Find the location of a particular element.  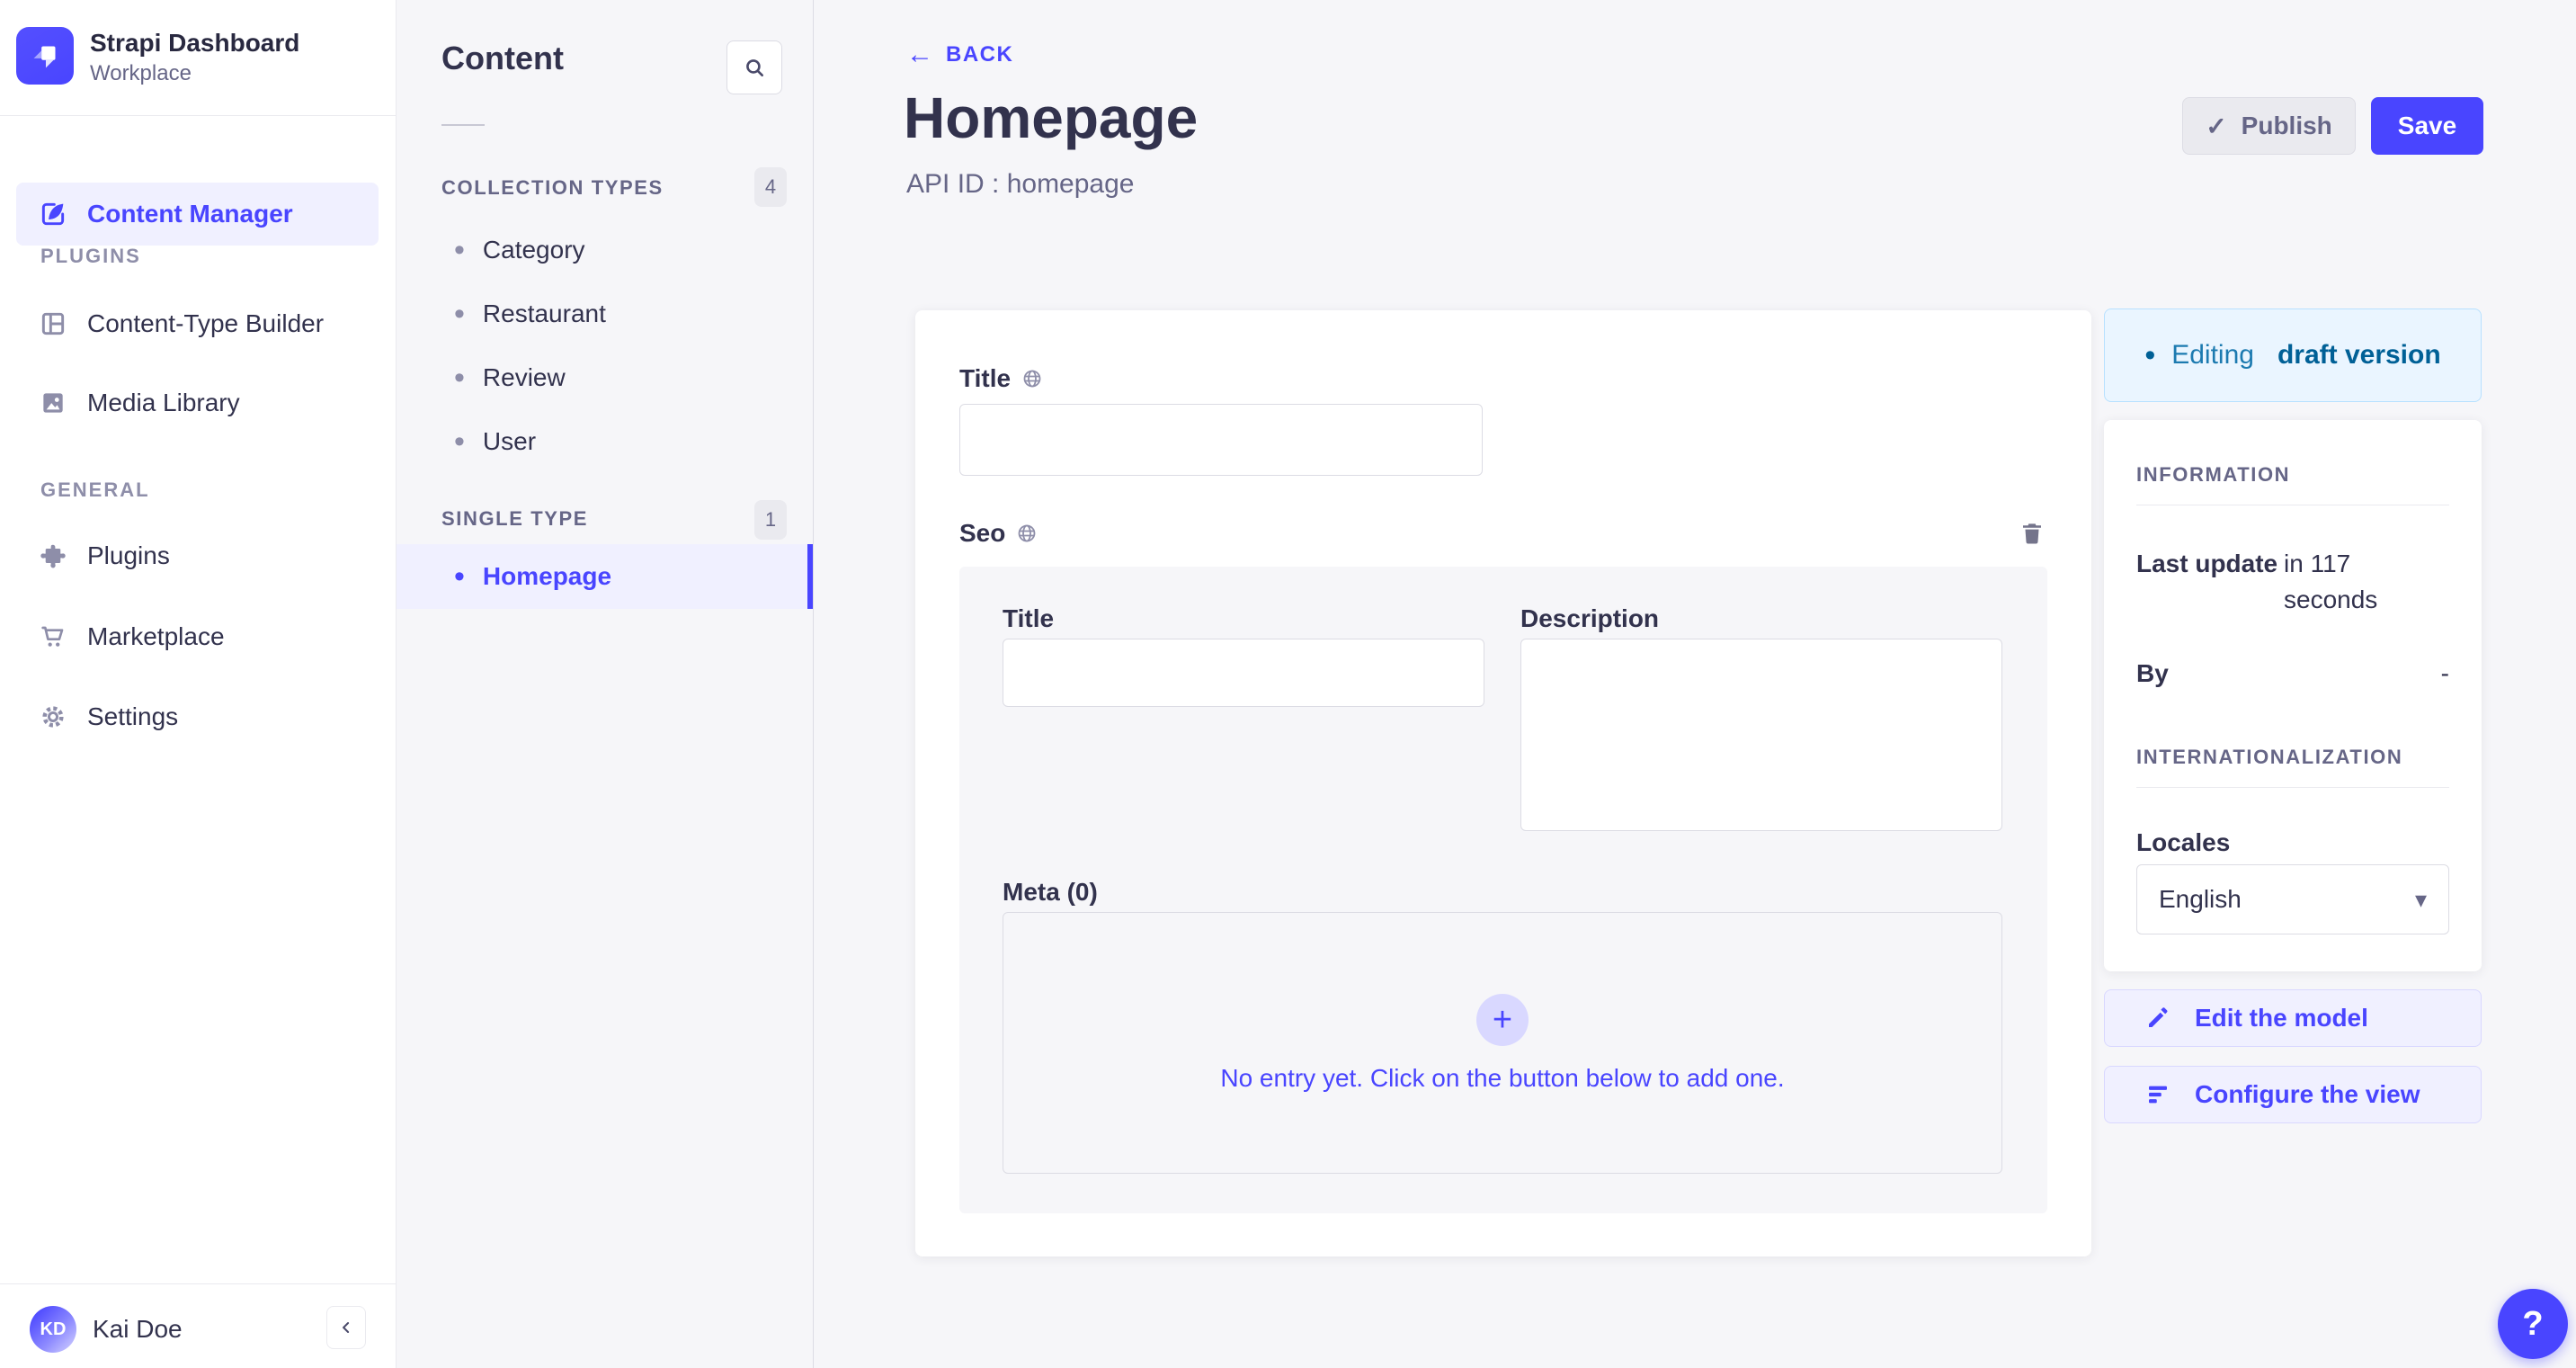

draft-banner-prefix: Editing is located at coordinates (2213, 355).